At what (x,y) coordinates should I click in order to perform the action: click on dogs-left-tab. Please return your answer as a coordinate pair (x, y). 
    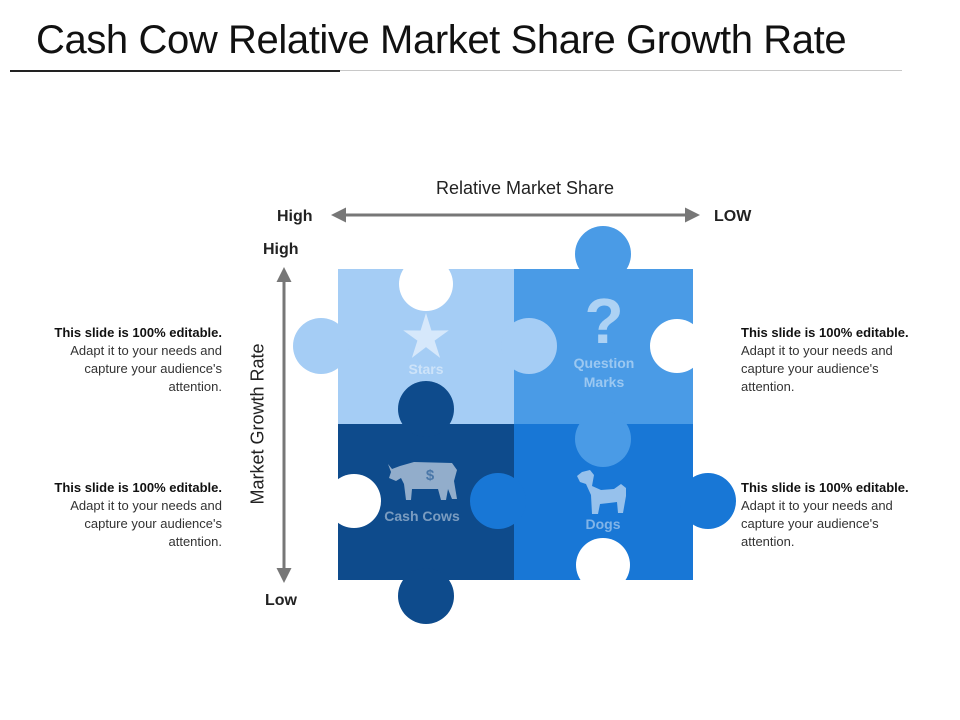
    Looking at the image, I should click on (498, 501).